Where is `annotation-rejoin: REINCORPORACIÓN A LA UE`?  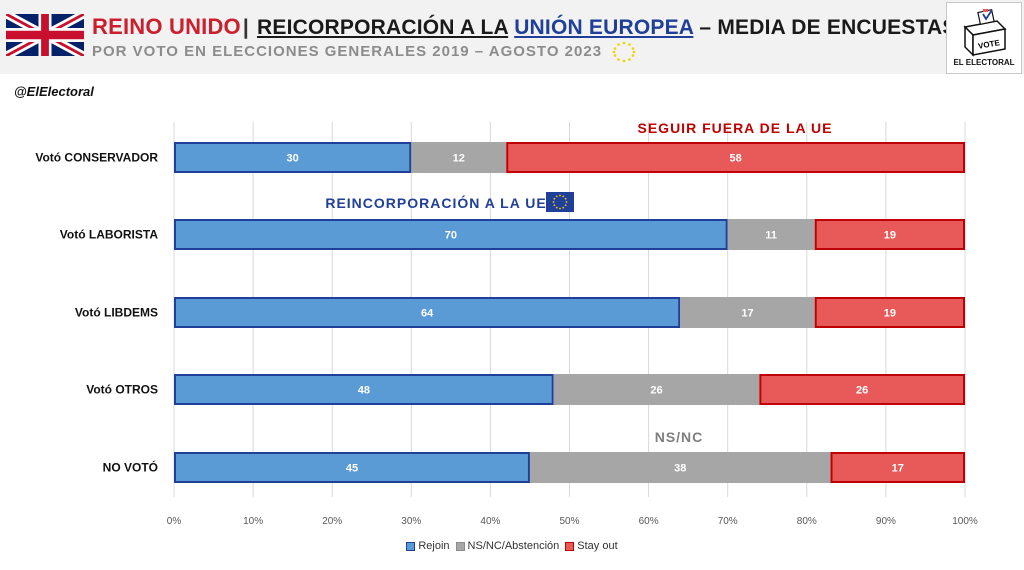 annotation-rejoin: REINCORPORACIÓN A LA UE is located at coordinates (435, 202).